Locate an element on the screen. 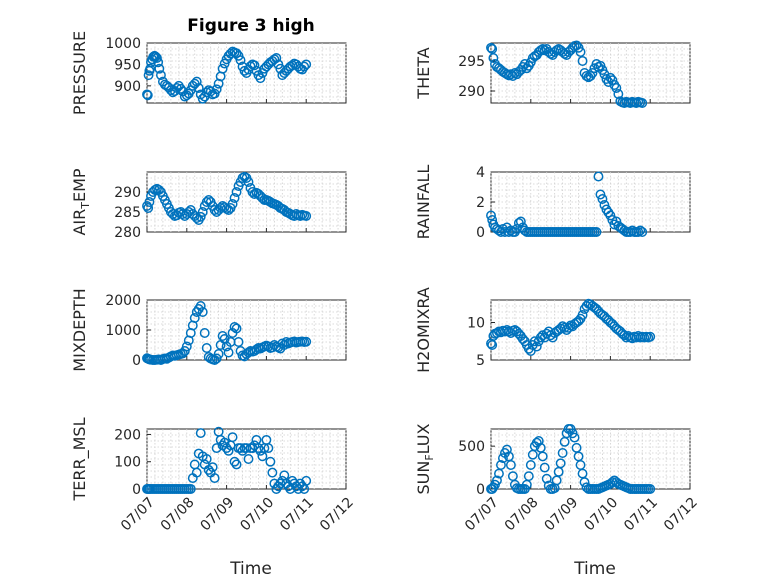 The width and height of the screenshot is (778, 583). y-axis-label: THETA is located at coordinates (423, 73).